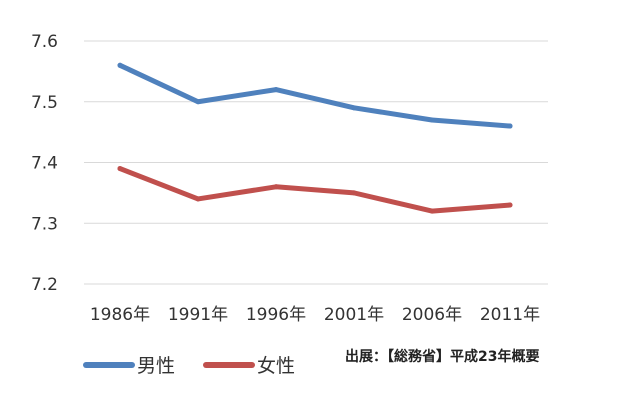 The height and width of the screenshot is (400, 640). Describe the element at coordinates (432, 315) in the screenshot. I see `x-tick-label: 2006年` at that location.